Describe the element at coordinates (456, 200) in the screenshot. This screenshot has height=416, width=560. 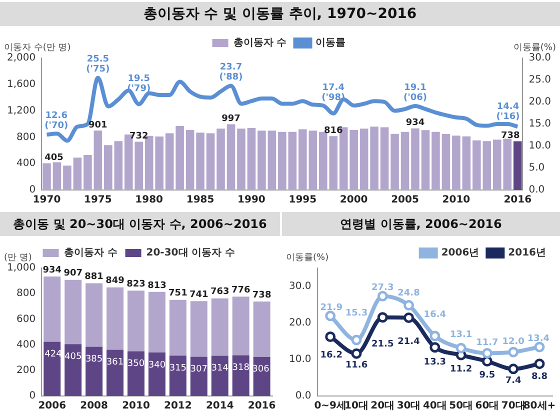
I see `x-tick-label: 2010` at that location.